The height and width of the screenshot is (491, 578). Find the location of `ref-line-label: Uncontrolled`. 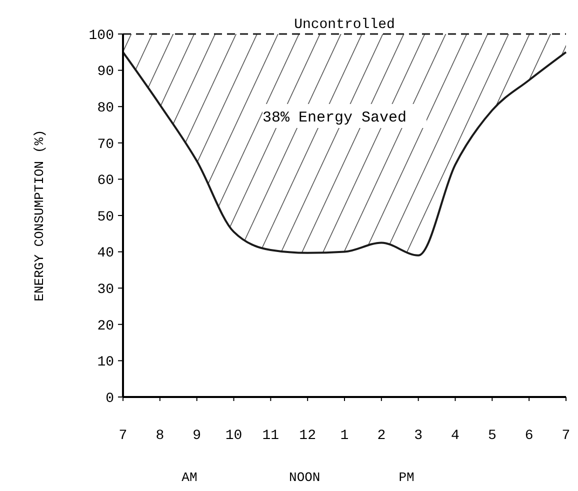

ref-line-label: Uncontrolled is located at coordinates (344, 25).